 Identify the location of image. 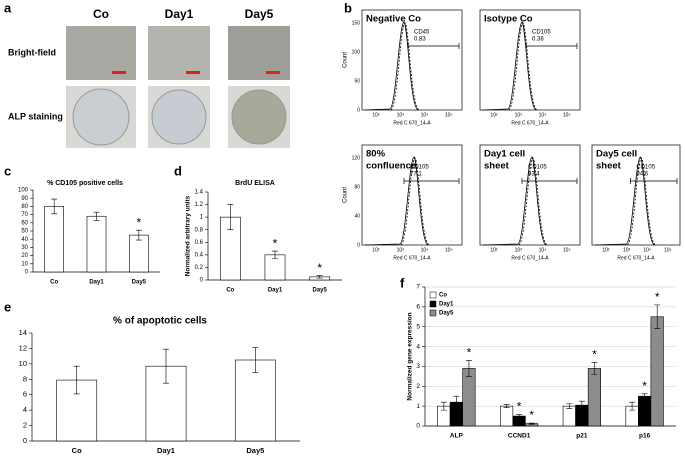
(259, 53).